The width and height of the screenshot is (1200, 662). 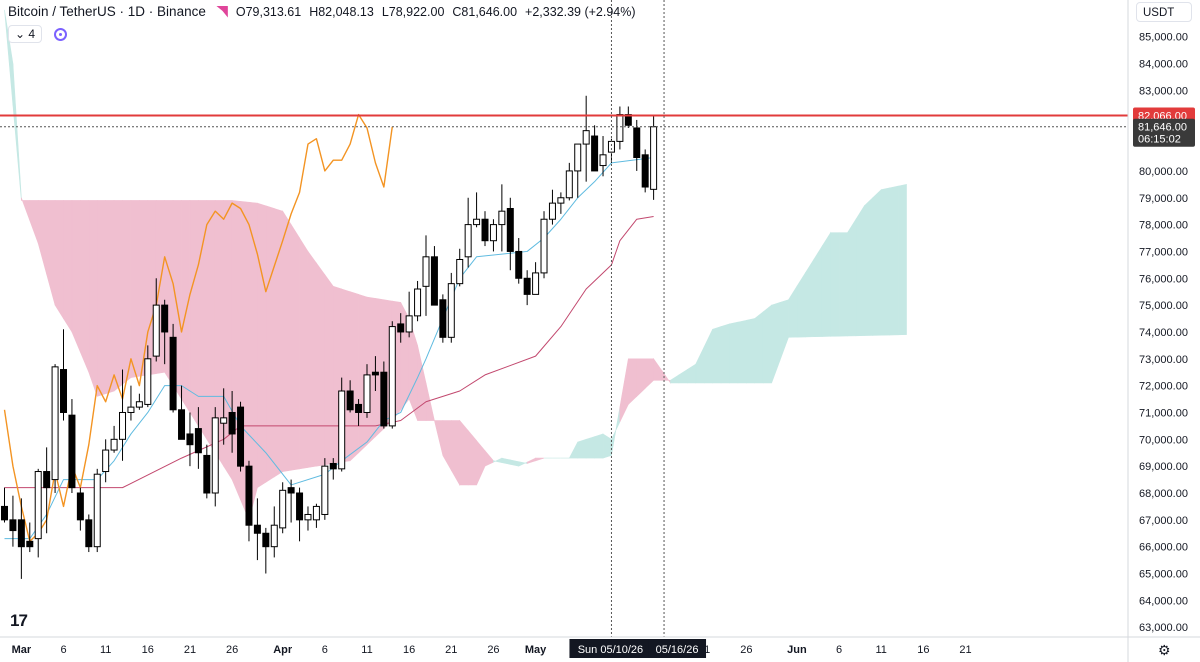 What do you see at coordinates (409, 650) in the screenshot?
I see `x-tick-label: 16` at bounding box center [409, 650].